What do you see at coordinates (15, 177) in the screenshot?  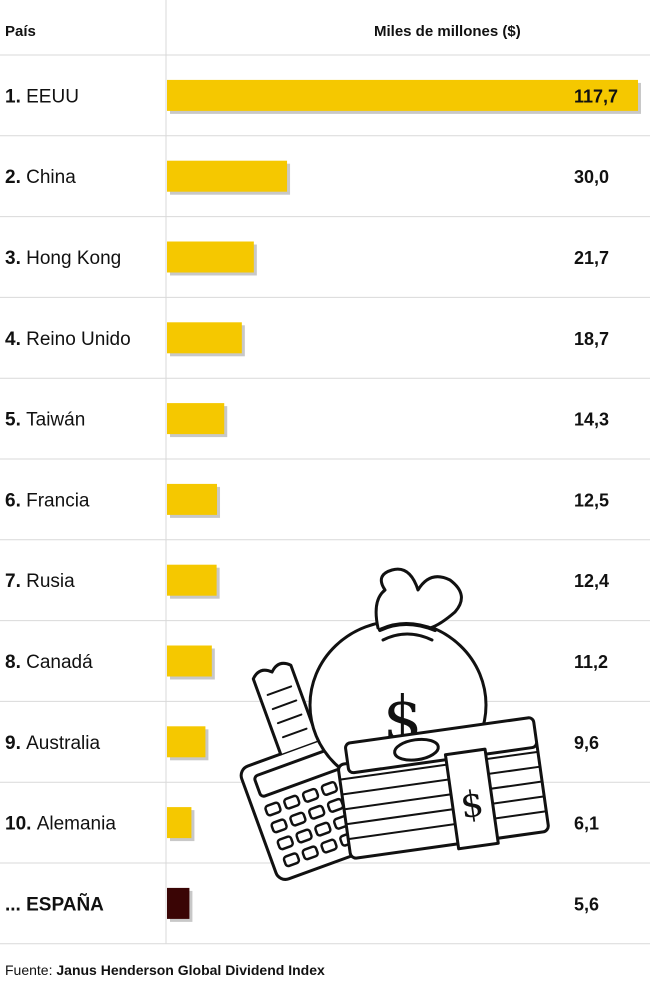 I see `category-rank: 2.` at bounding box center [15, 177].